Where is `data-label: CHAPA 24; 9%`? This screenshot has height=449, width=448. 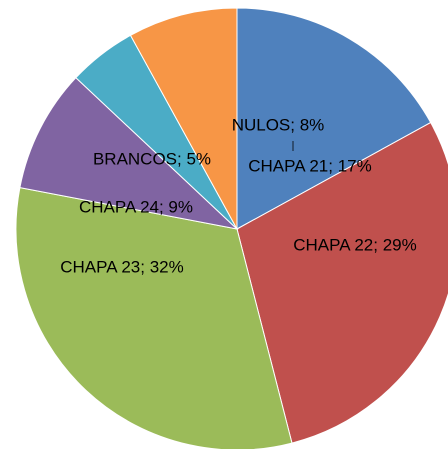 data-label: CHAPA 24; 9% is located at coordinates (136, 206).